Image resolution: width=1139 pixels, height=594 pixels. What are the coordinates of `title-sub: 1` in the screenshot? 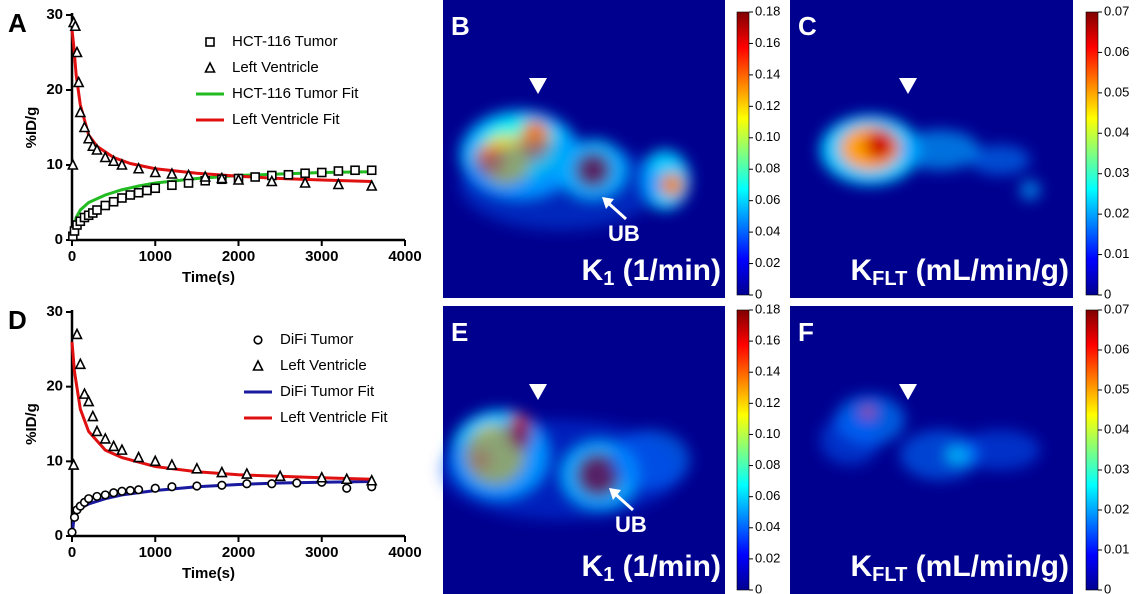 It's located at (608, 575).